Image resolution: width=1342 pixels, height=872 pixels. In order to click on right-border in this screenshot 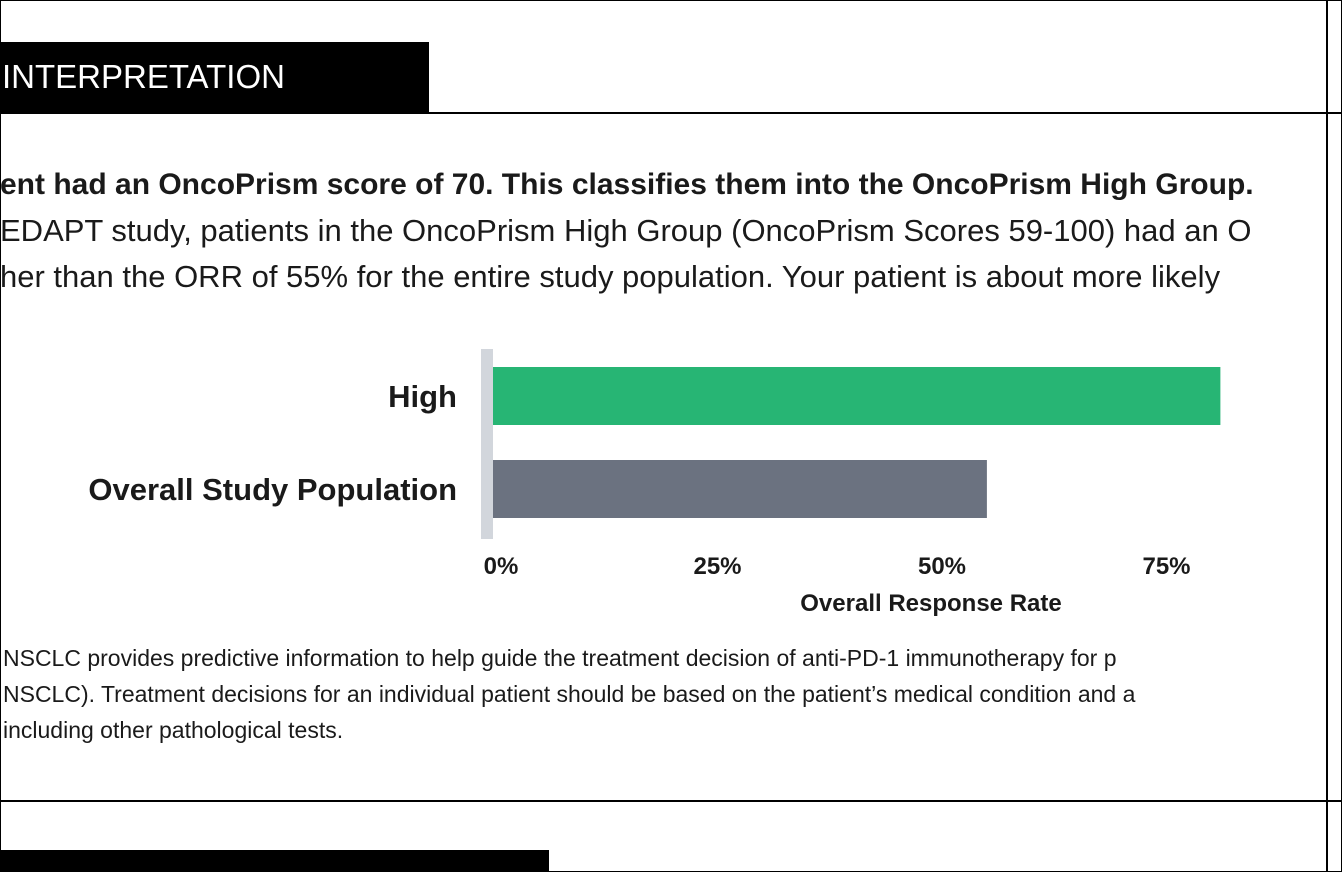, I will do `click(1327, 436)`.